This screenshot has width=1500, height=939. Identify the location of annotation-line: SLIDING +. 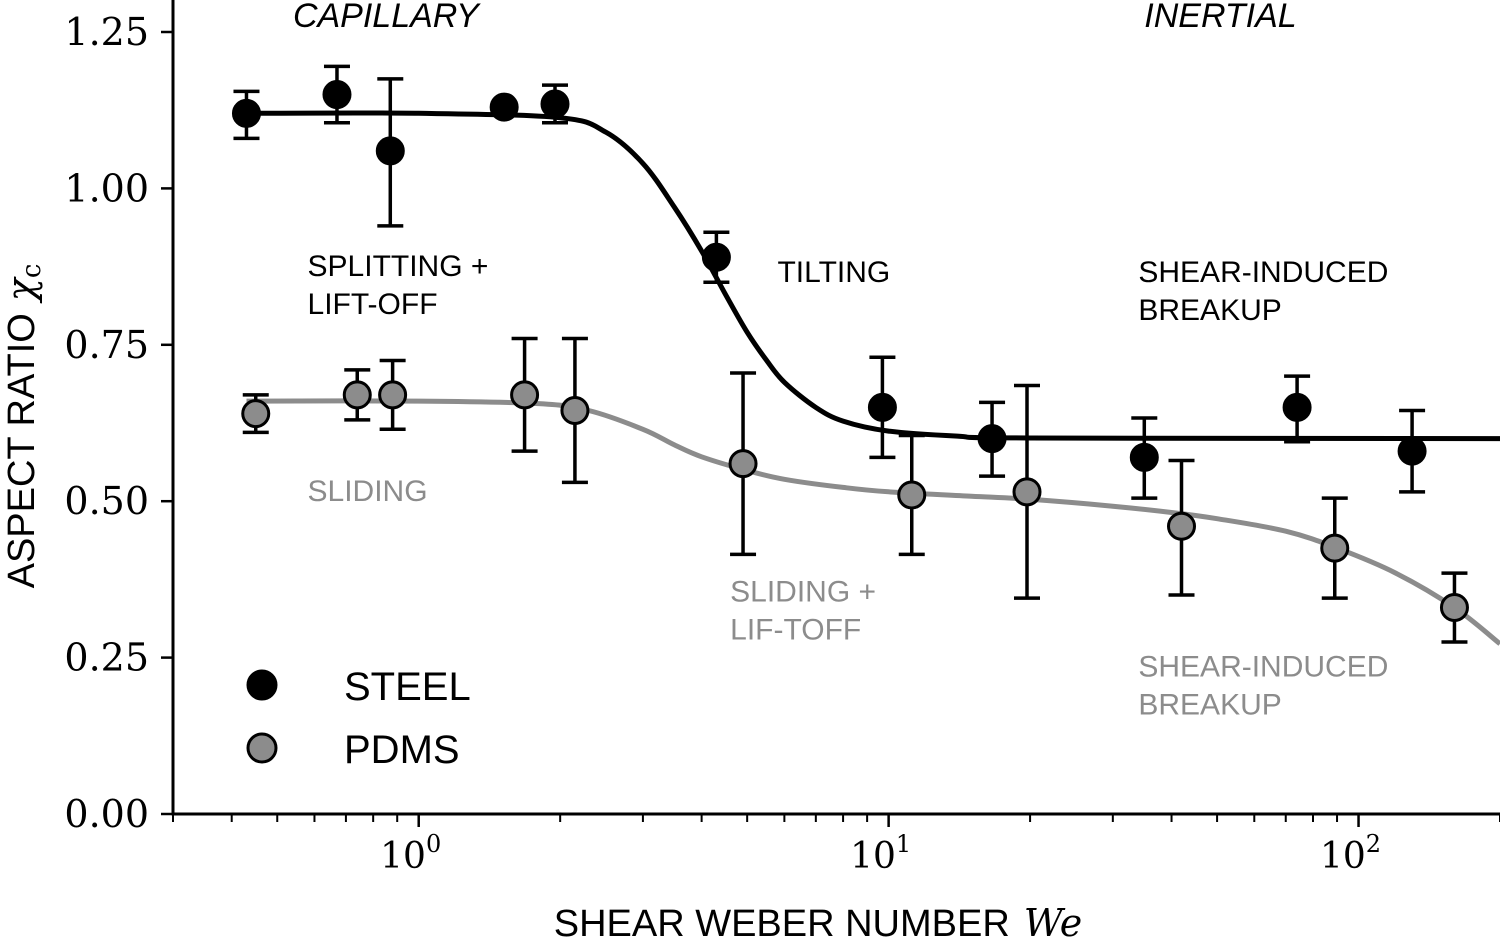
(803, 591).